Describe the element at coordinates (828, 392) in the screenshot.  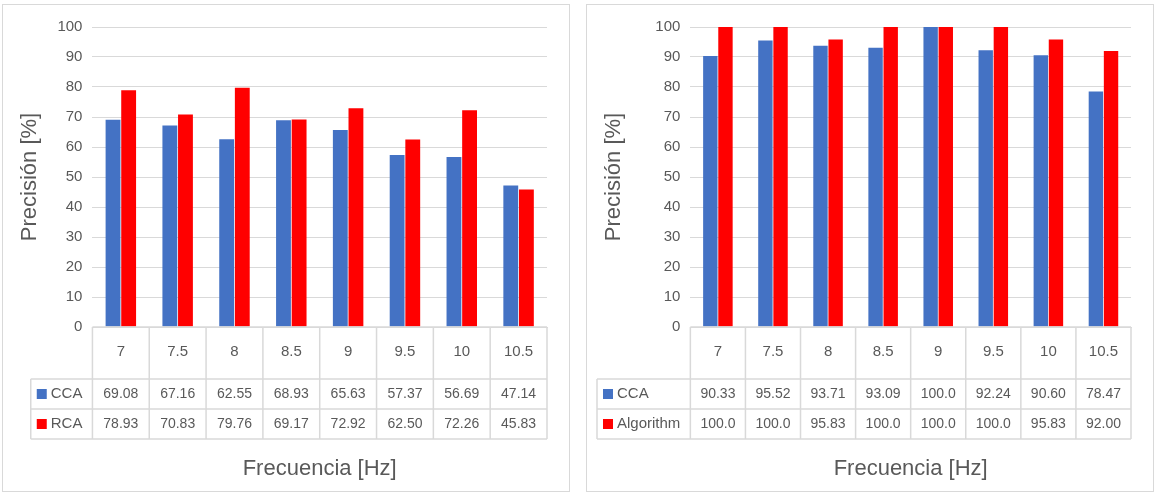
I see `data-label: 93.71` at that location.